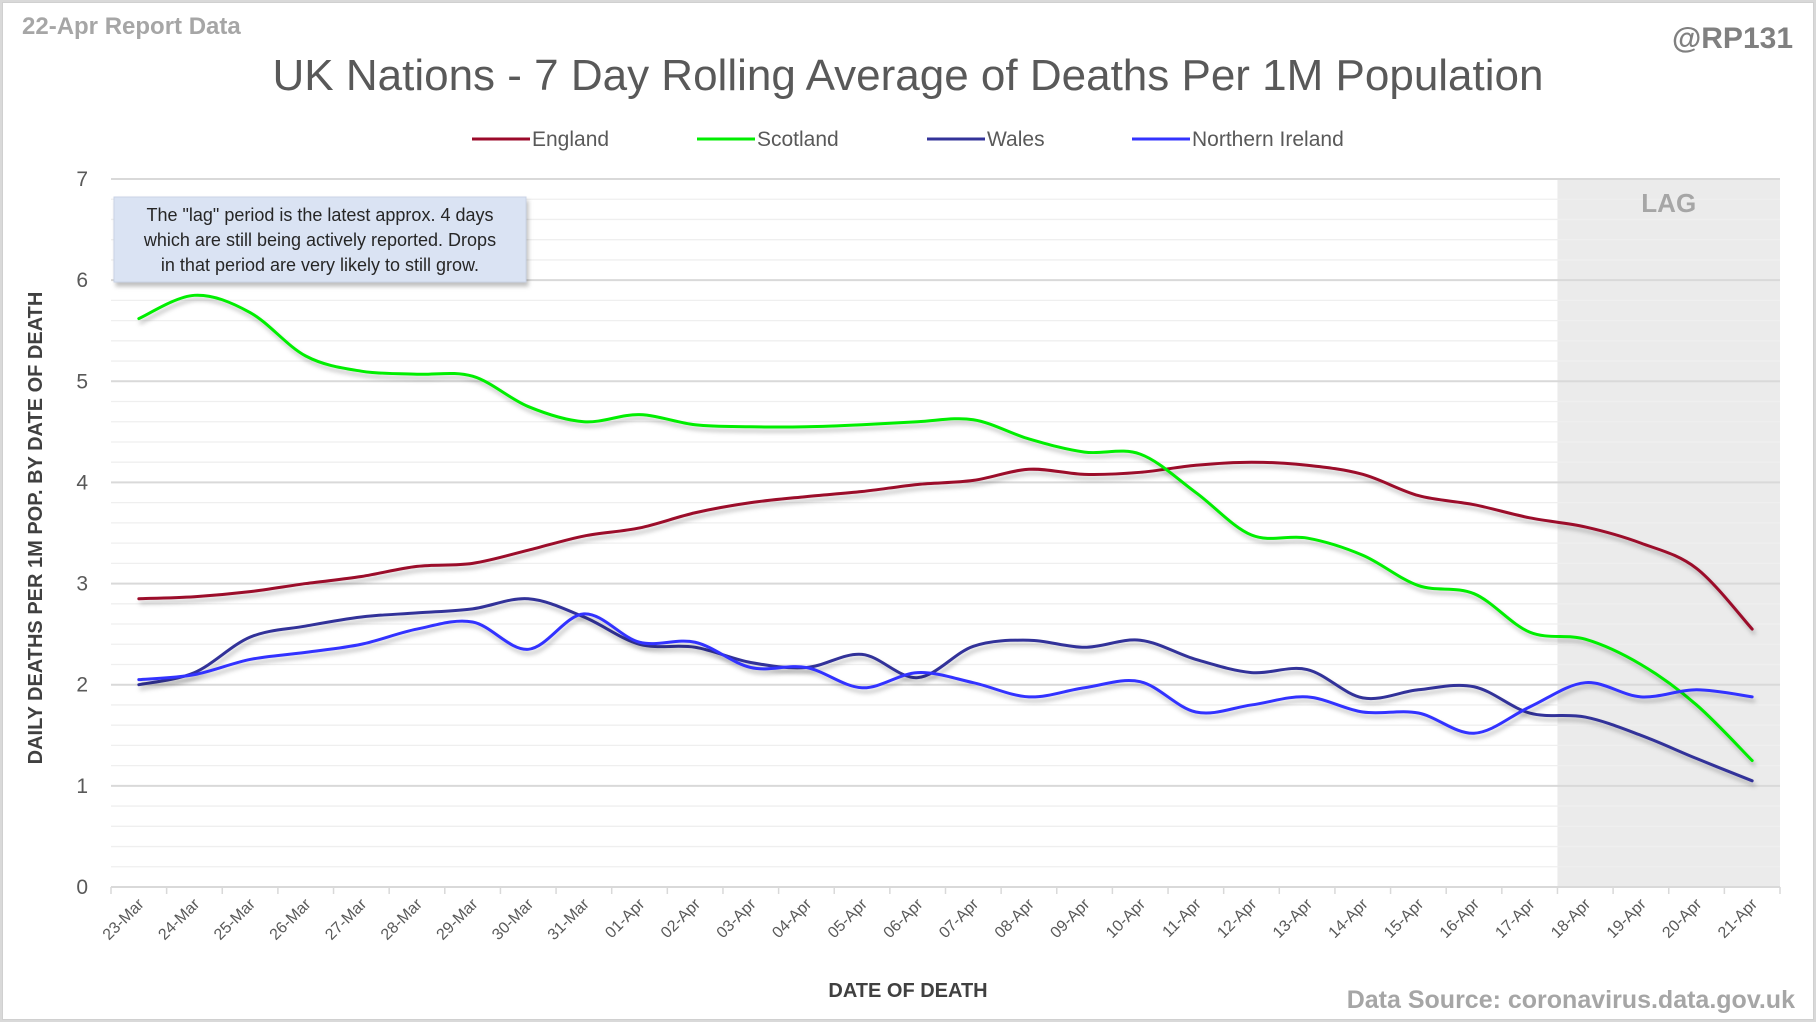  Describe the element at coordinates (1404, 918) in the screenshot. I see `x-tick-label: 15-Apr` at that location.